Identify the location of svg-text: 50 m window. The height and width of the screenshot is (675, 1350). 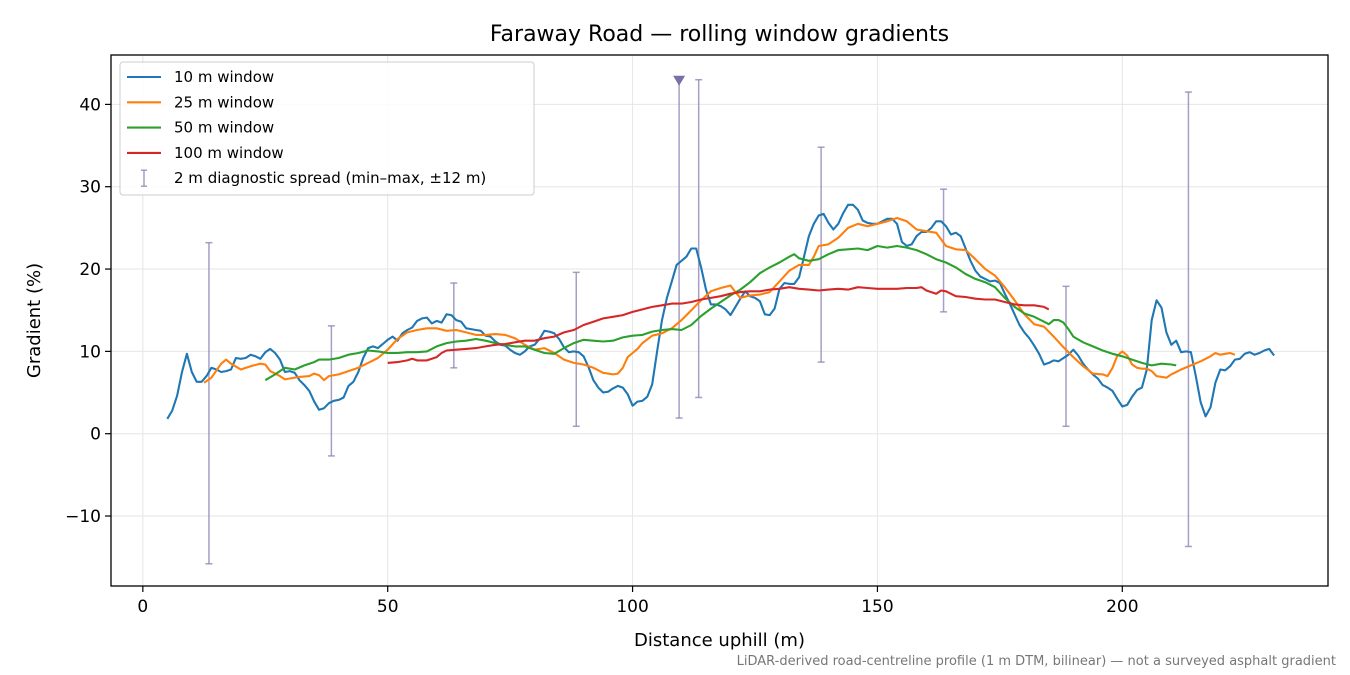
(224, 128).